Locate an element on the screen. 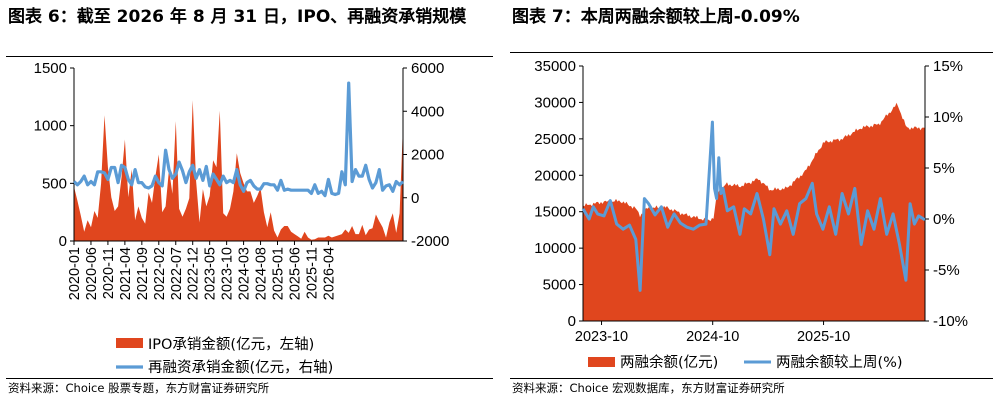  left-y-tick-label: 35000 is located at coordinates (555, 66).